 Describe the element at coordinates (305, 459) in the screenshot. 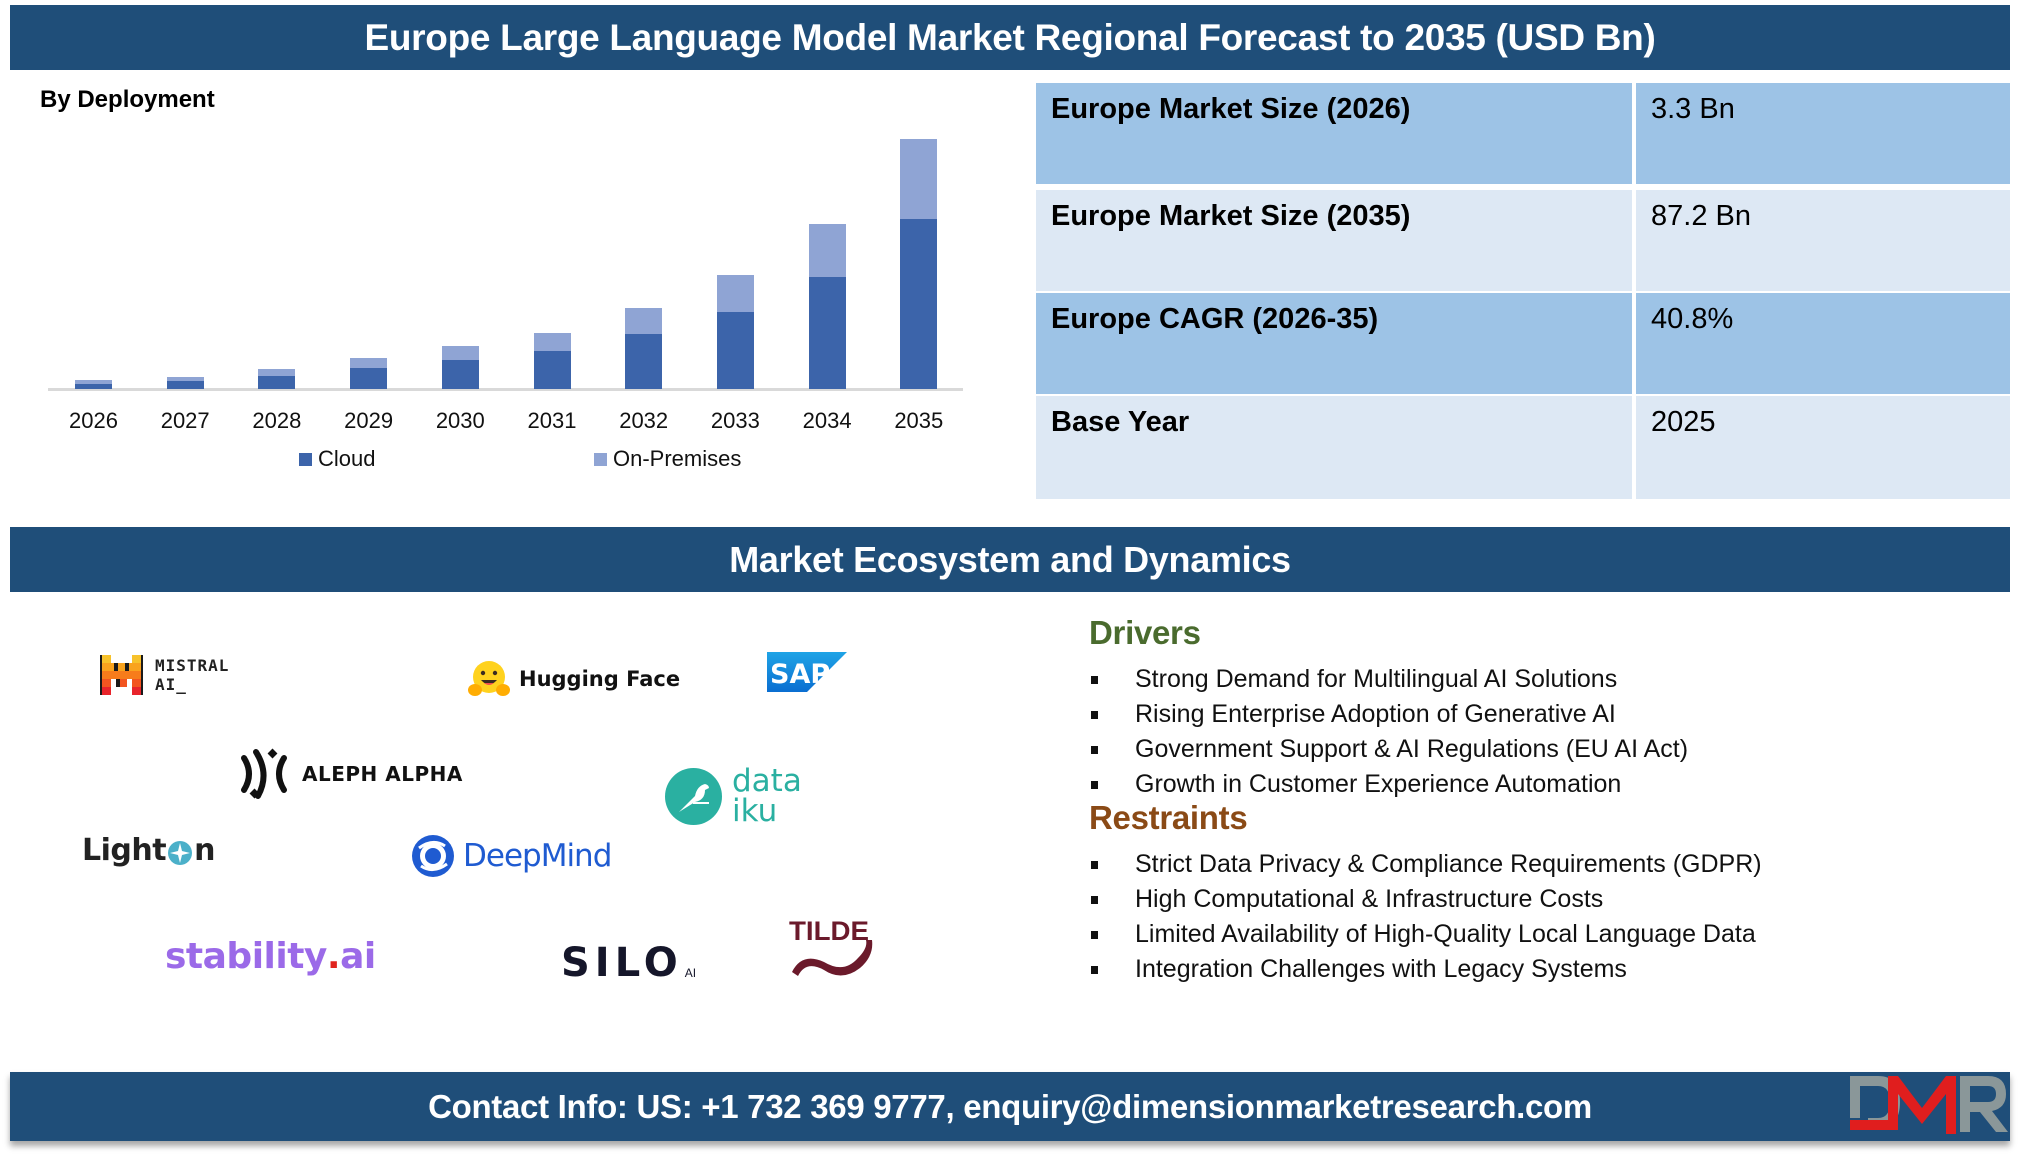

I see `legend-swatch-cloud` at that location.